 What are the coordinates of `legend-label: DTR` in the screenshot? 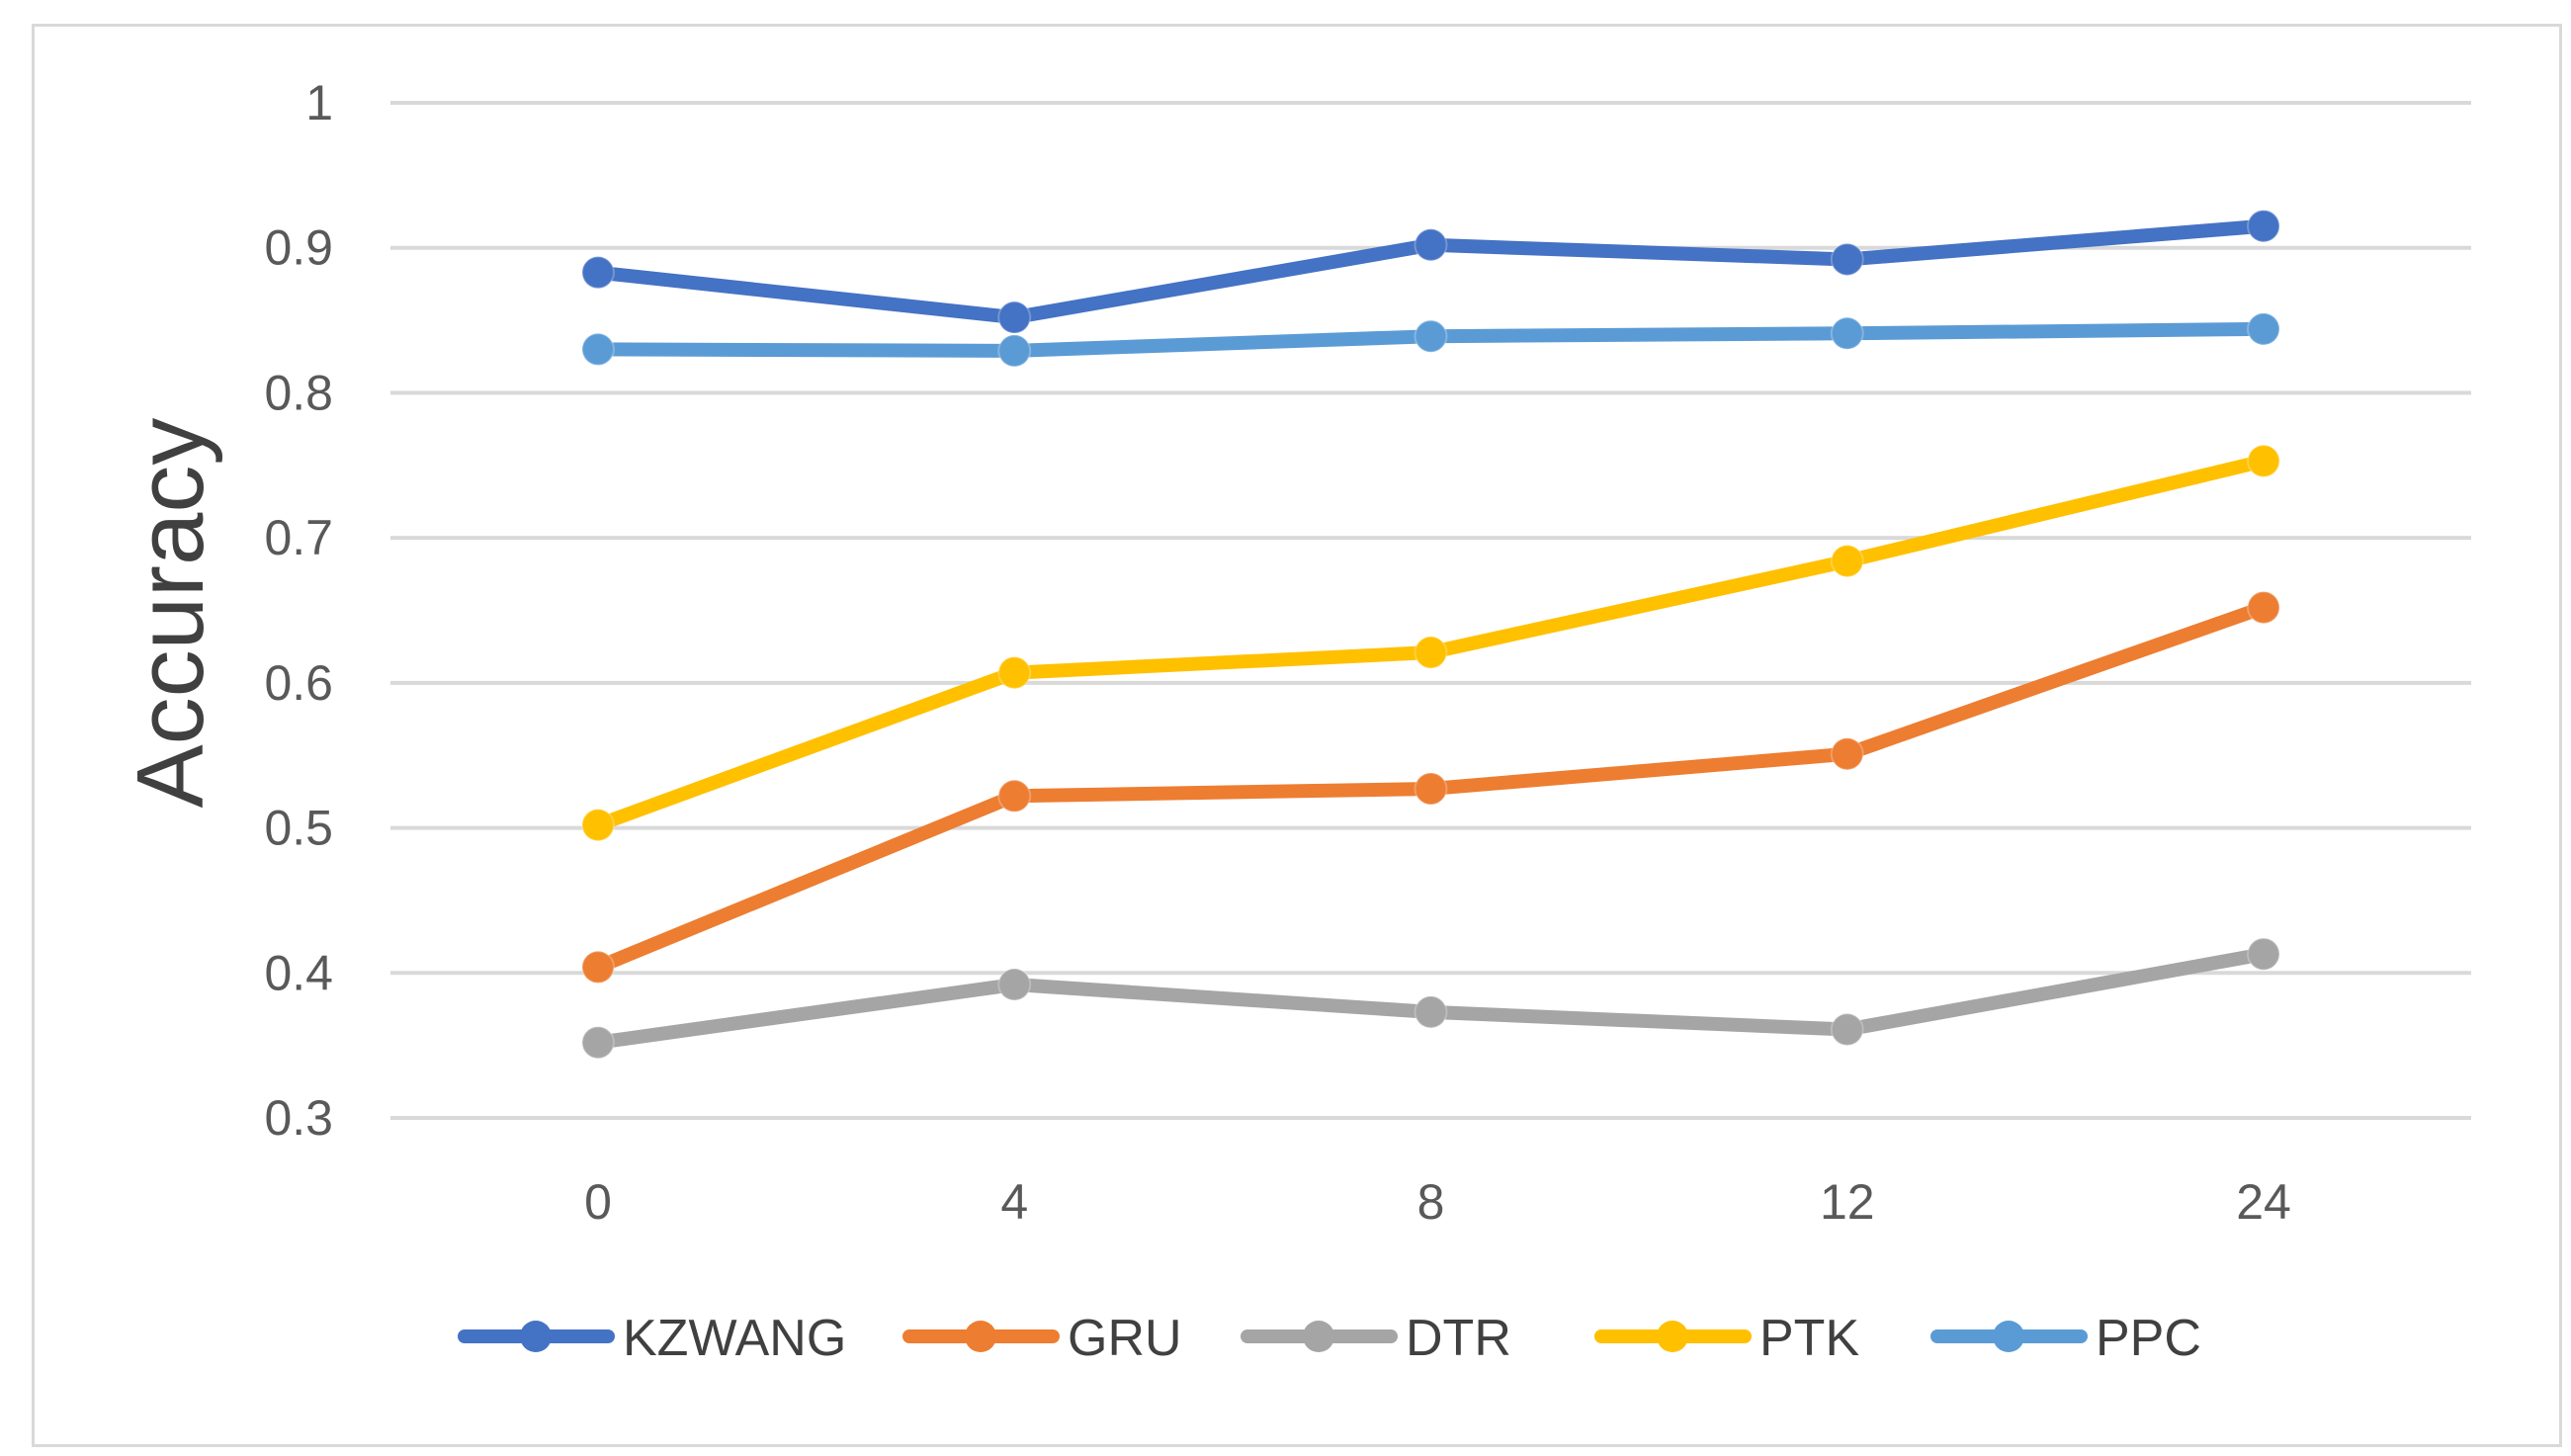 It's located at (1458, 1338).